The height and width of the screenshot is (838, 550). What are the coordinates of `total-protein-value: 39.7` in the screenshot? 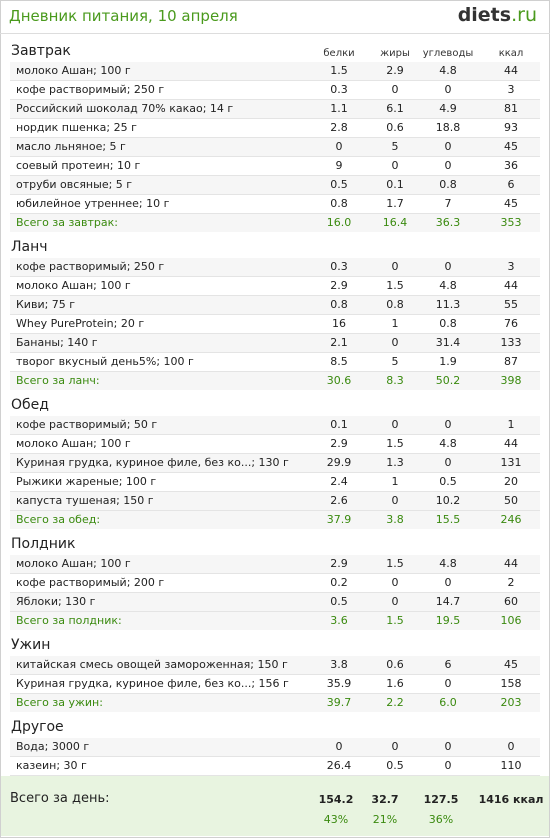 It's located at (339, 702).